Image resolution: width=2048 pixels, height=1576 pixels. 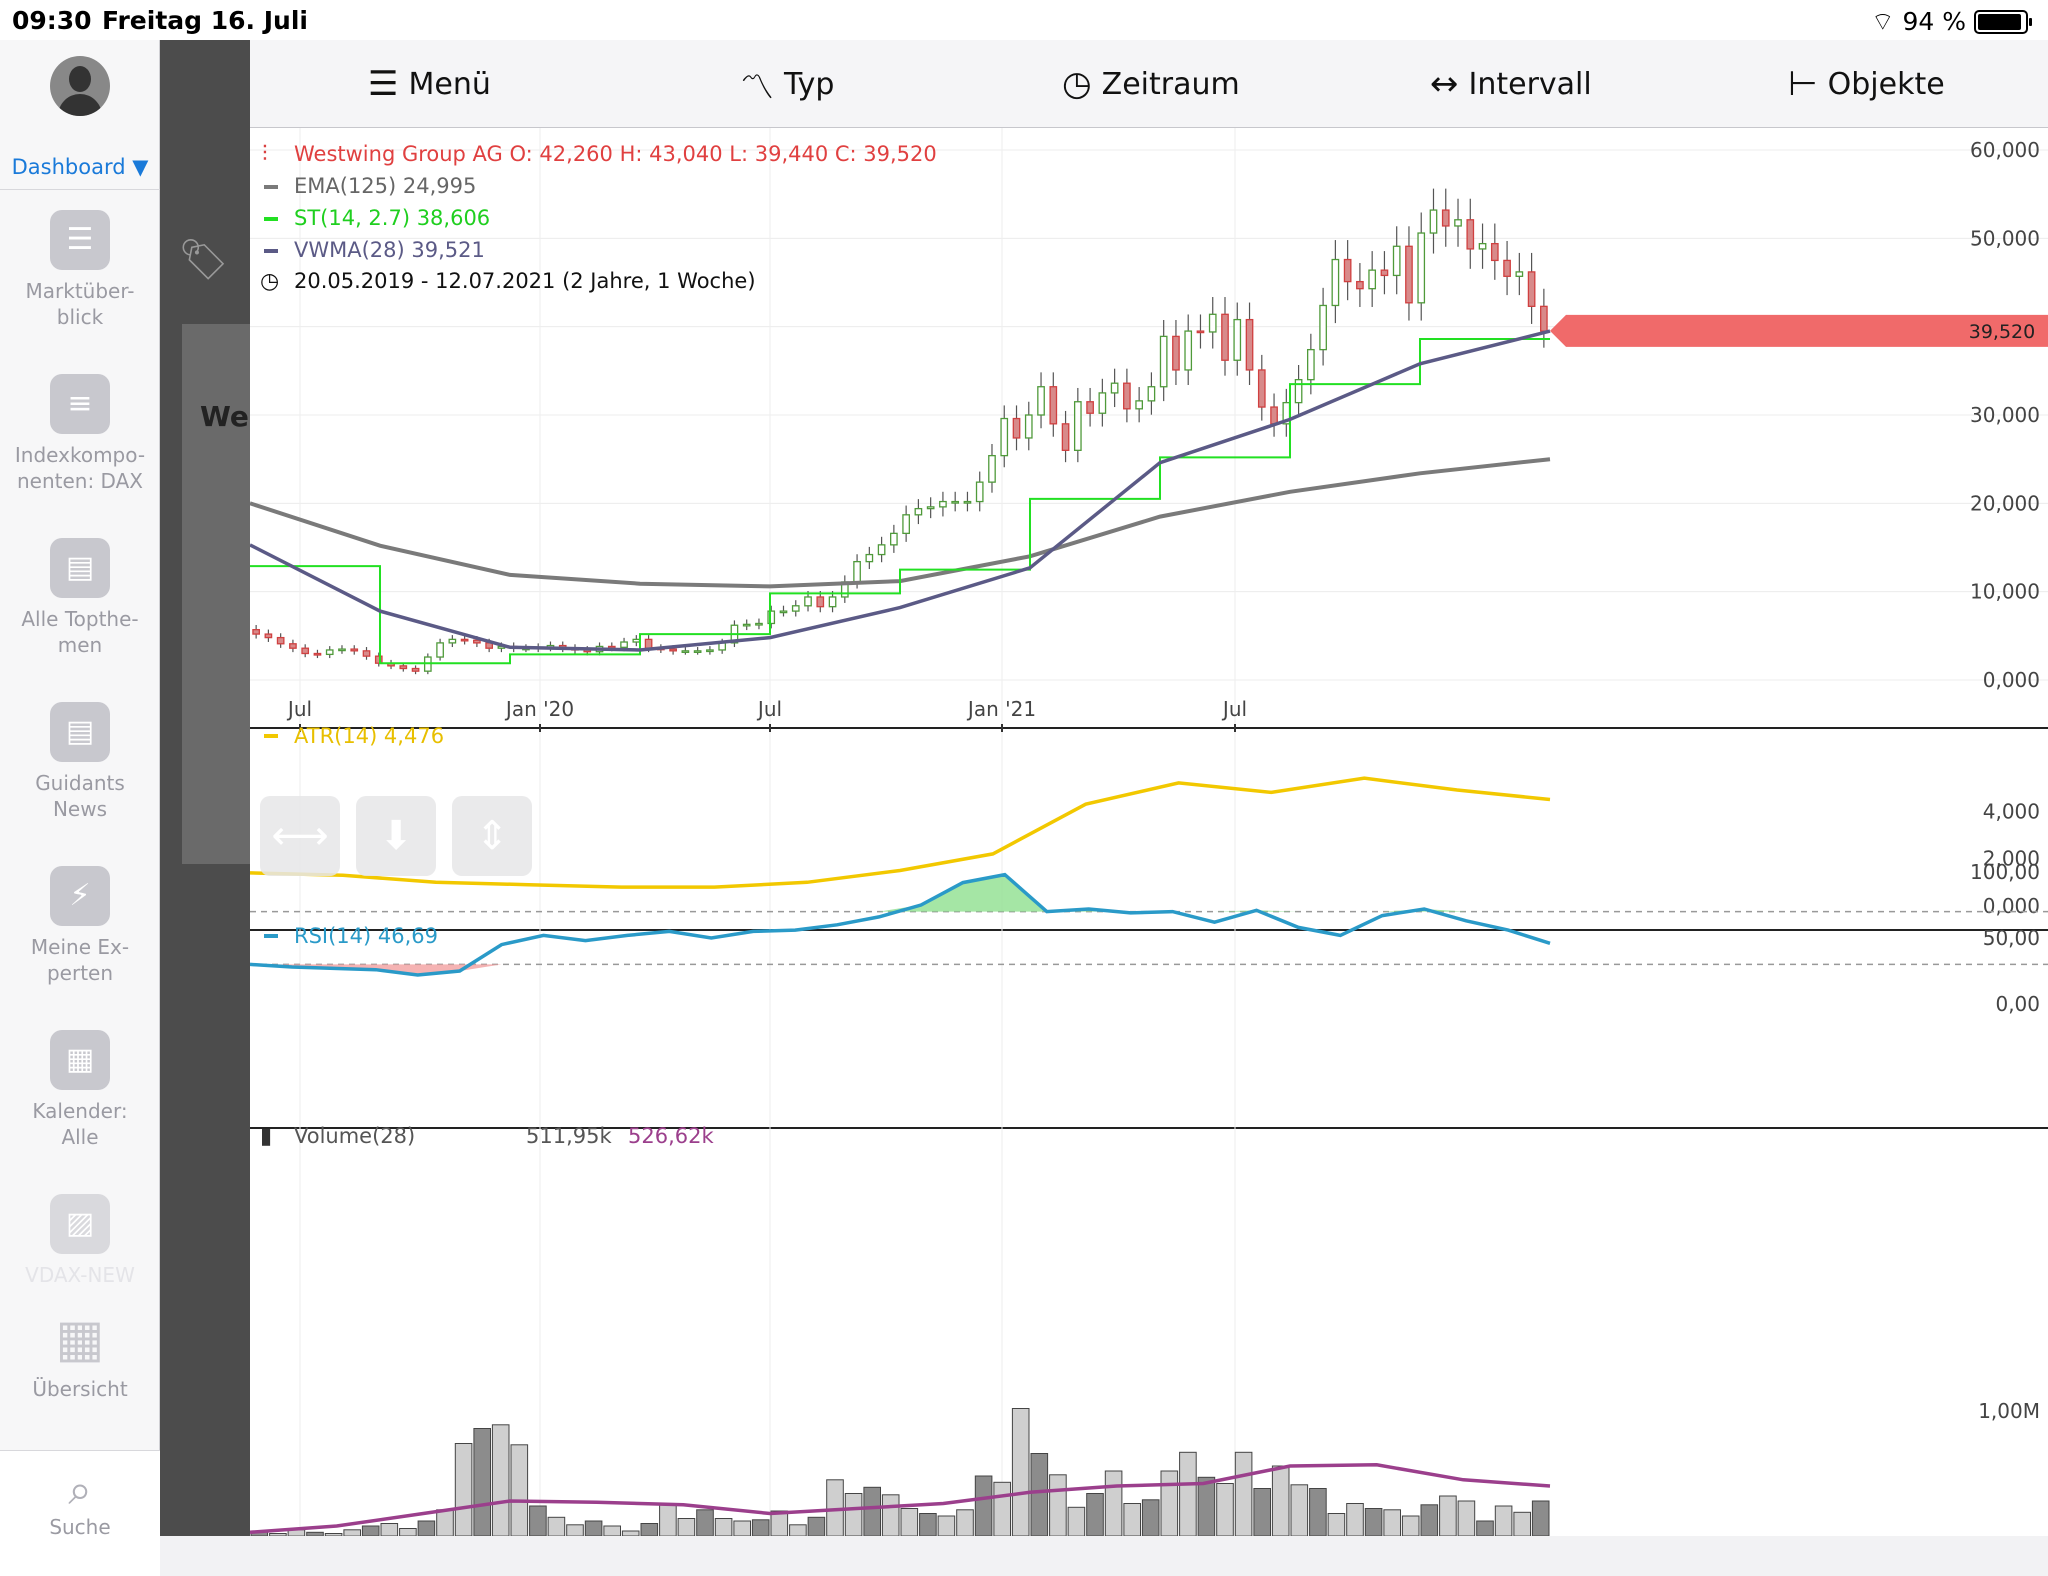 I want to click on search-button: ⌕ Suche, so click(x=80, y=1513).